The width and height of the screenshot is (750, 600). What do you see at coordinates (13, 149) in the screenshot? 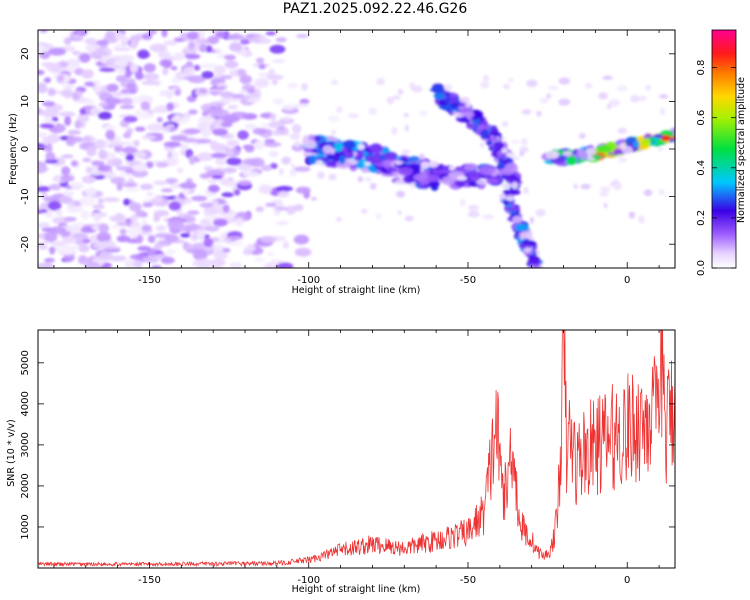
I see `spectrogram-y-axis-label: Frequency (Hz)` at bounding box center [13, 149].